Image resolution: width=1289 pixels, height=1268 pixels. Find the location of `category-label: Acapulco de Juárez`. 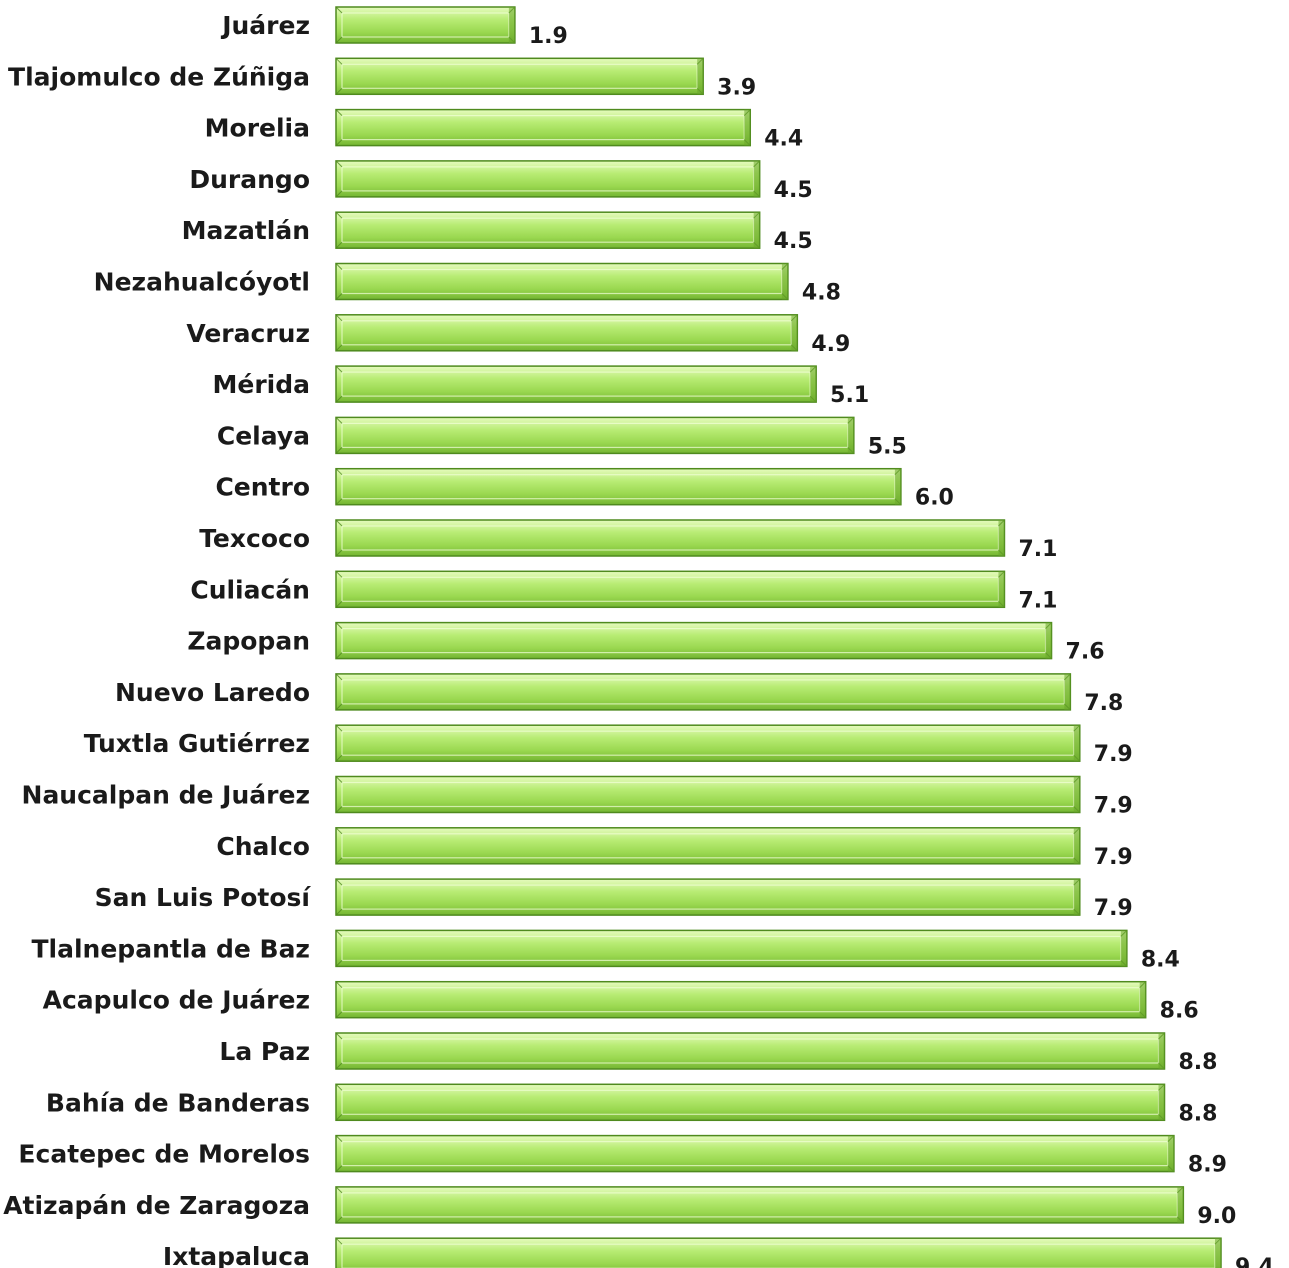

category-label: Acapulco de Juárez is located at coordinates (176, 1000).